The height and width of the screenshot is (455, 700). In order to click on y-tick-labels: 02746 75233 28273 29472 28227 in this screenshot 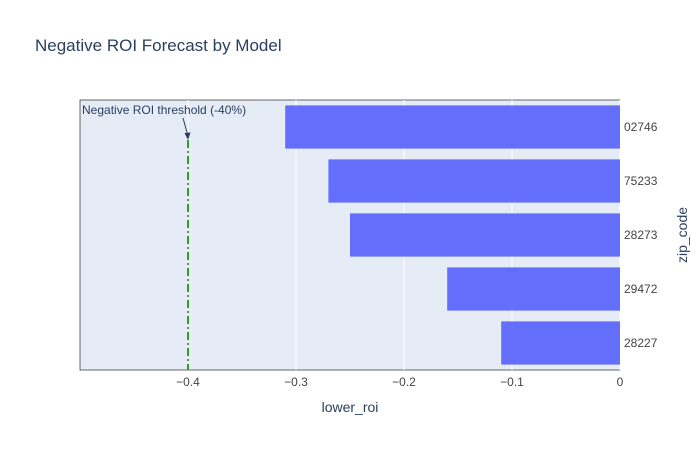, I will do `click(641, 235)`.